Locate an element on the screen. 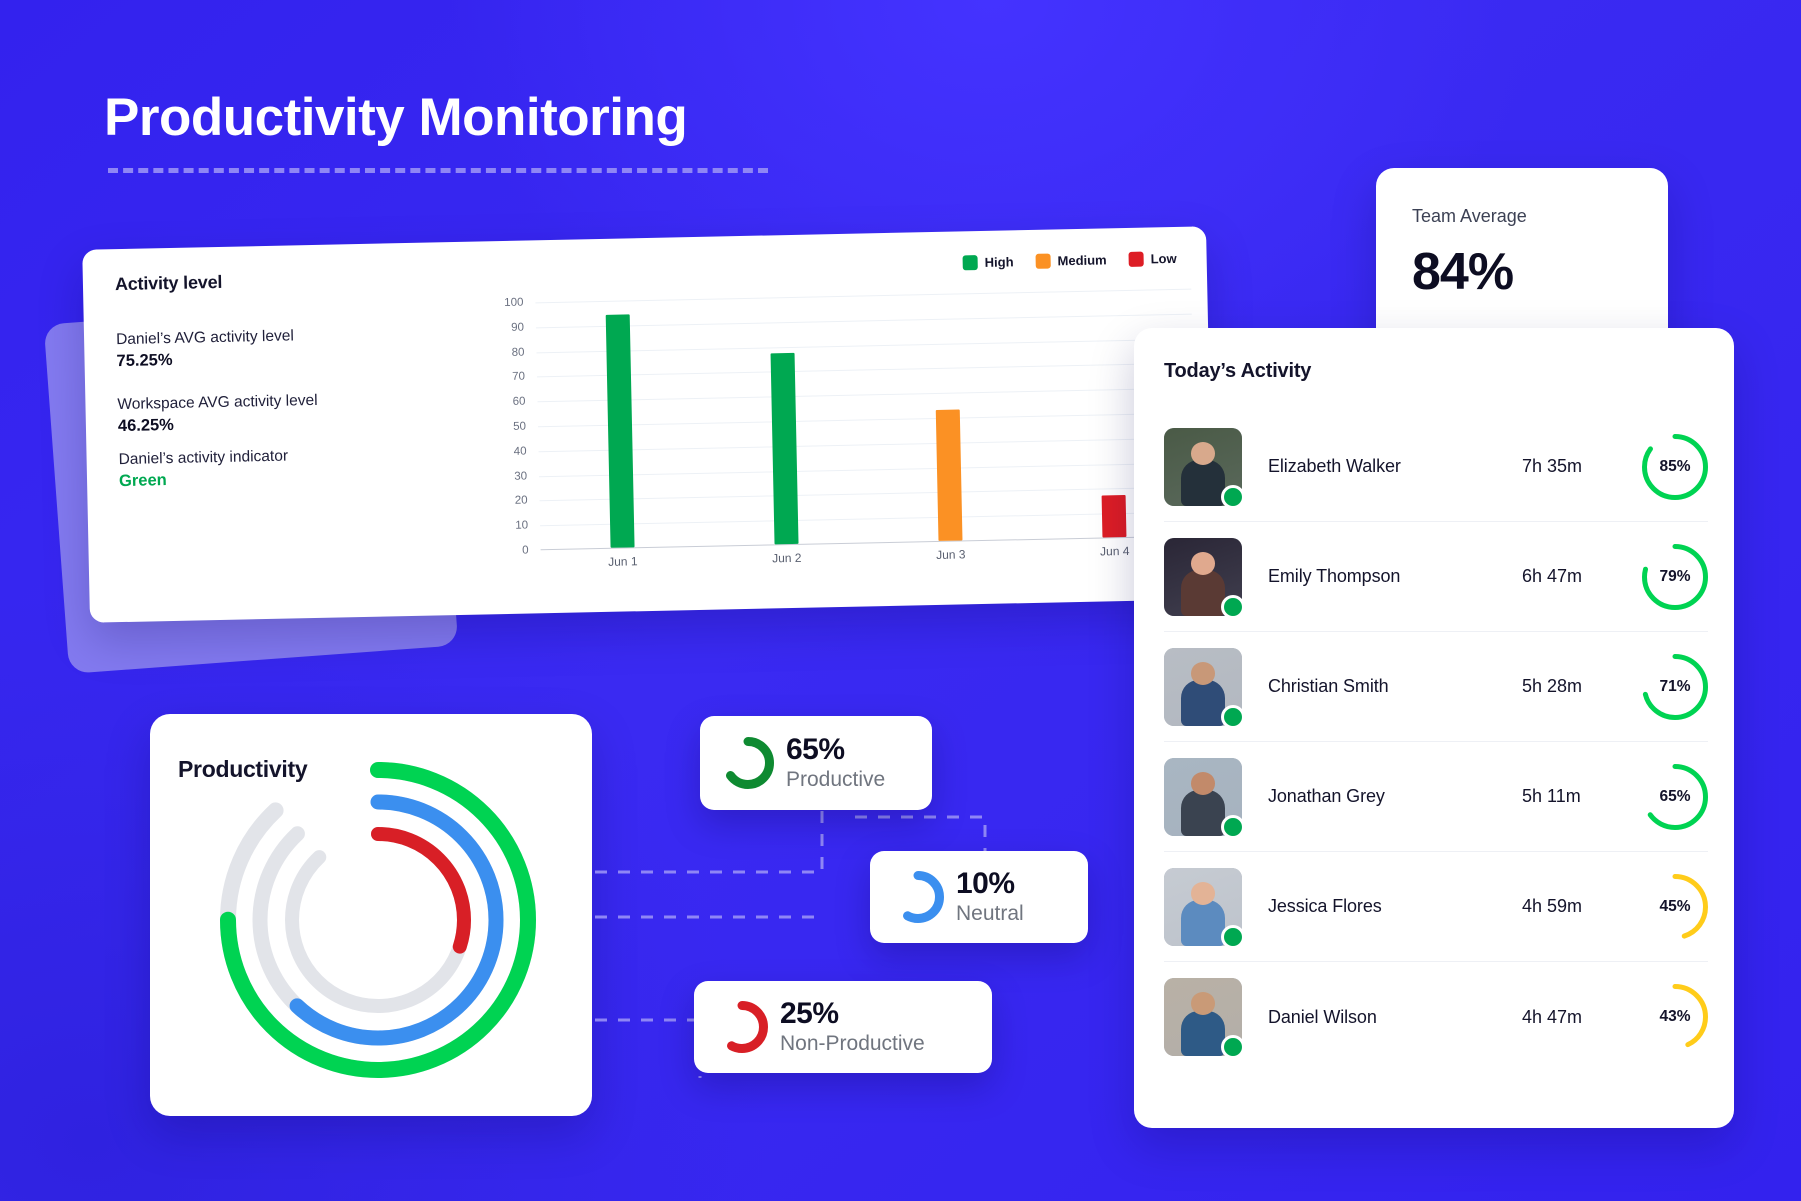 This screenshot has height=1201, width=1801. activity-row-percent: 45% is located at coordinates (1675, 906).